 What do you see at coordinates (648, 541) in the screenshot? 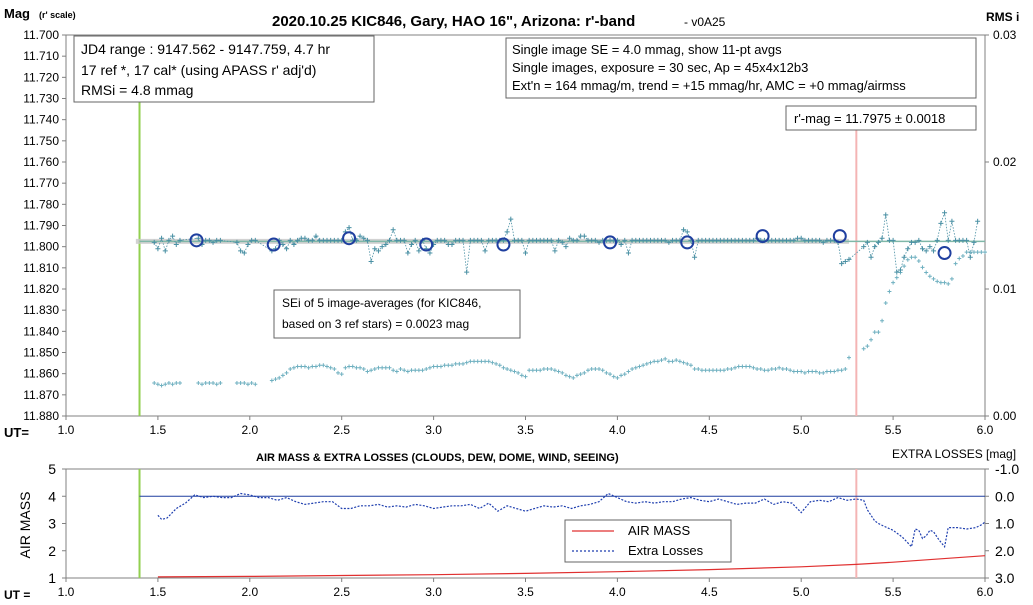
I see `bottom-legend: AIR MASS Extra Losses` at bounding box center [648, 541].